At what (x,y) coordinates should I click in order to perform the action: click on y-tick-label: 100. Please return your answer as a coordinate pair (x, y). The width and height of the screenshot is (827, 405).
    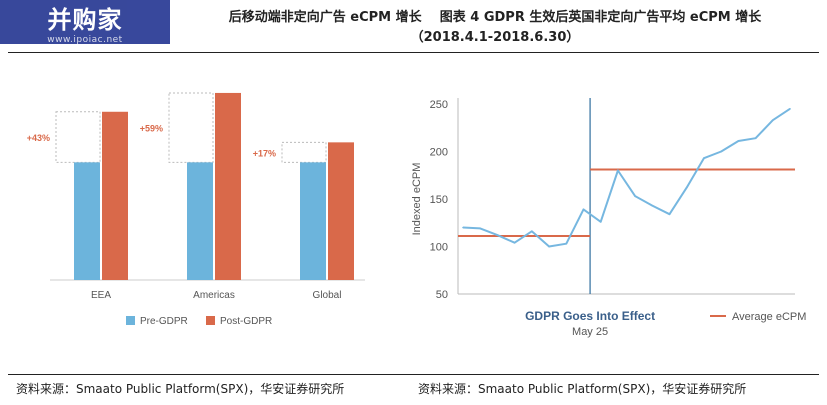
    Looking at the image, I should click on (439, 248).